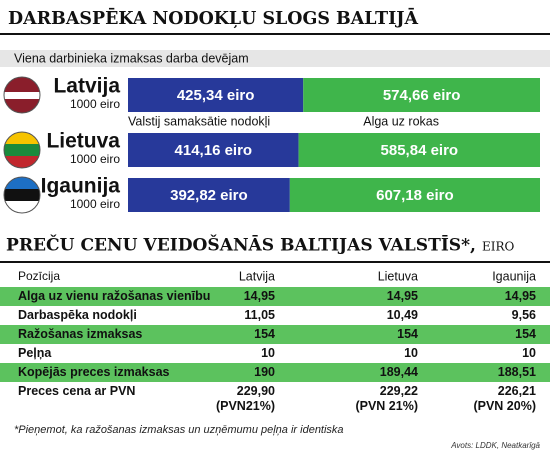 Image resolution: width=550 pixels, height=453 pixels. Describe the element at coordinates (80, 334) in the screenshot. I see `table-cell: Ražošanas izmaksas` at that location.